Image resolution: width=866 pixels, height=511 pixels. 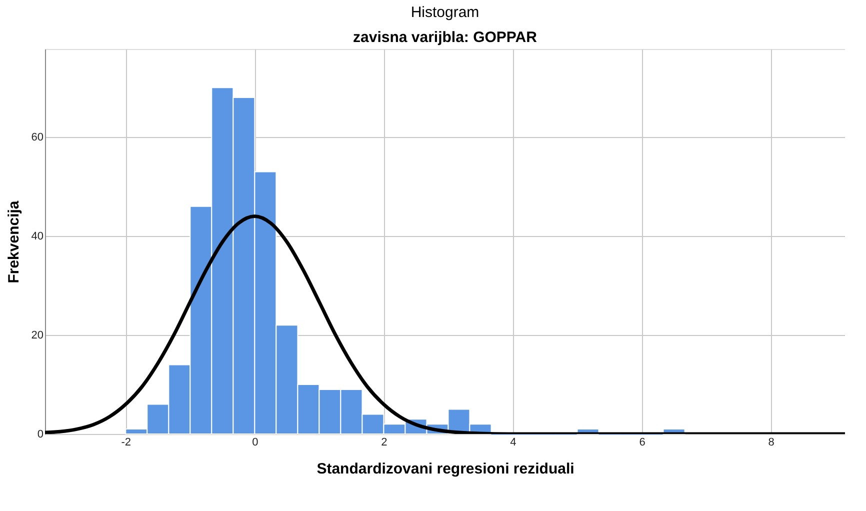 What do you see at coordinates (37, 138) in the screenshot?
I see `y-tick-label: 60` at bounding box center [37, 138].